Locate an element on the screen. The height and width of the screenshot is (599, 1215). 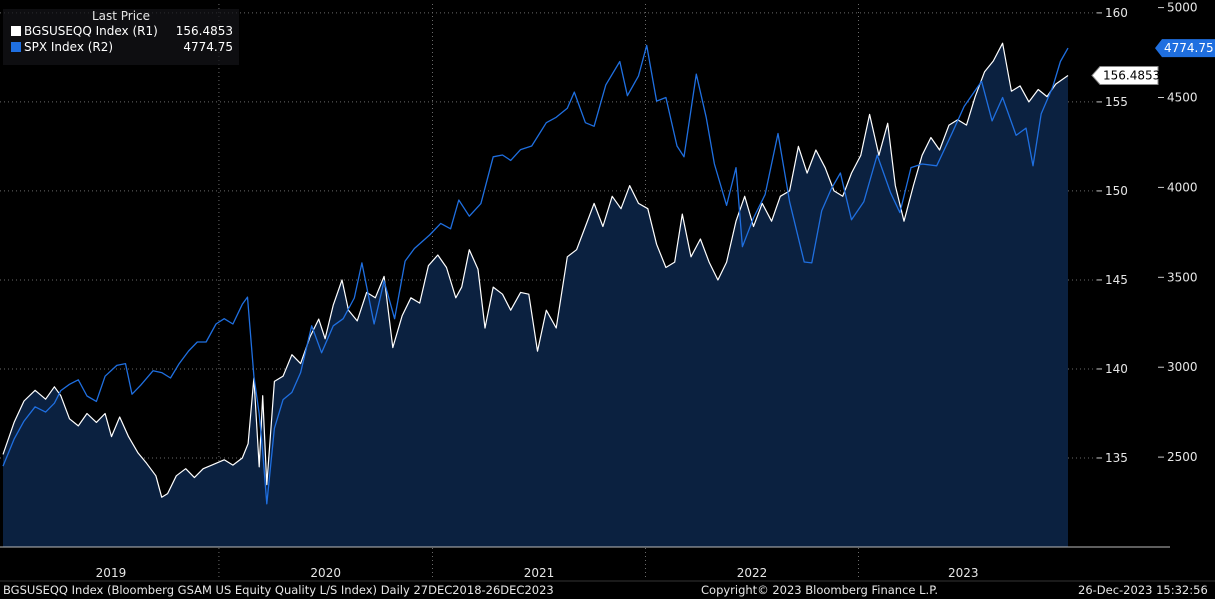
r2-tick-label: 5000 is located at coordinates (1182, 8).